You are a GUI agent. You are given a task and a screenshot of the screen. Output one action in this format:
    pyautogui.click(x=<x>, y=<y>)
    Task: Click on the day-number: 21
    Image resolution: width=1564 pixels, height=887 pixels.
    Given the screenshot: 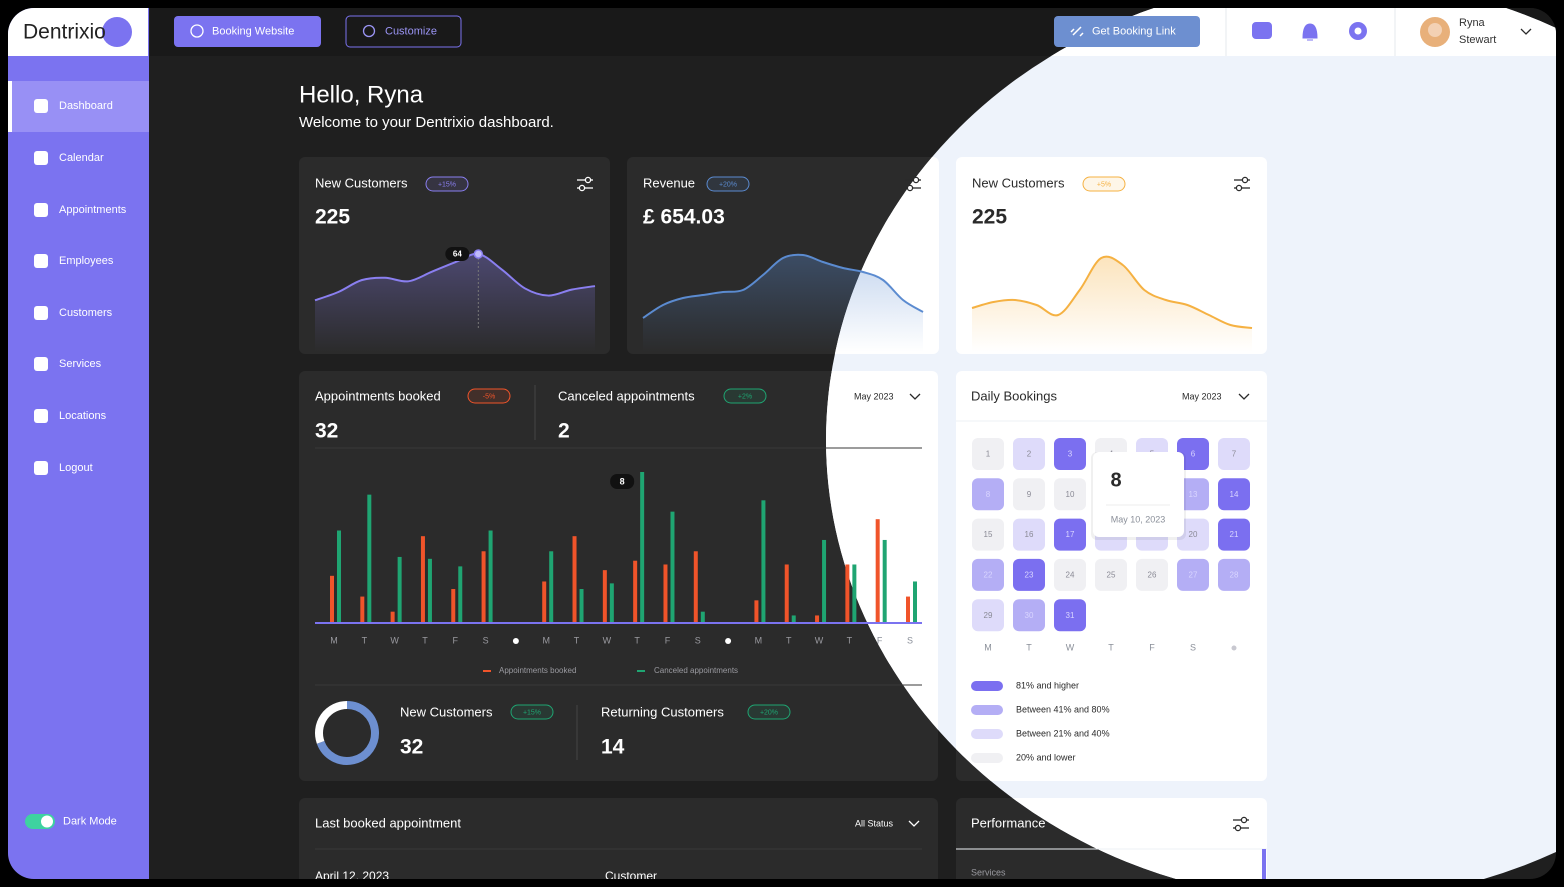 What is the action you would take?
    pyautogui.click(x=1234, y=534)
    